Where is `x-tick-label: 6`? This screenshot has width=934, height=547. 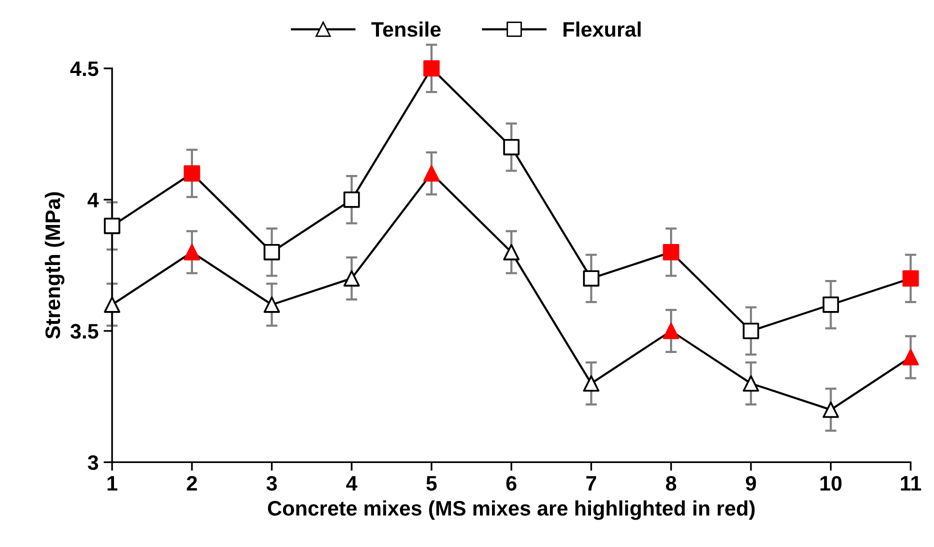
x-tick-label: 6 is located at coordinates (511, 483).